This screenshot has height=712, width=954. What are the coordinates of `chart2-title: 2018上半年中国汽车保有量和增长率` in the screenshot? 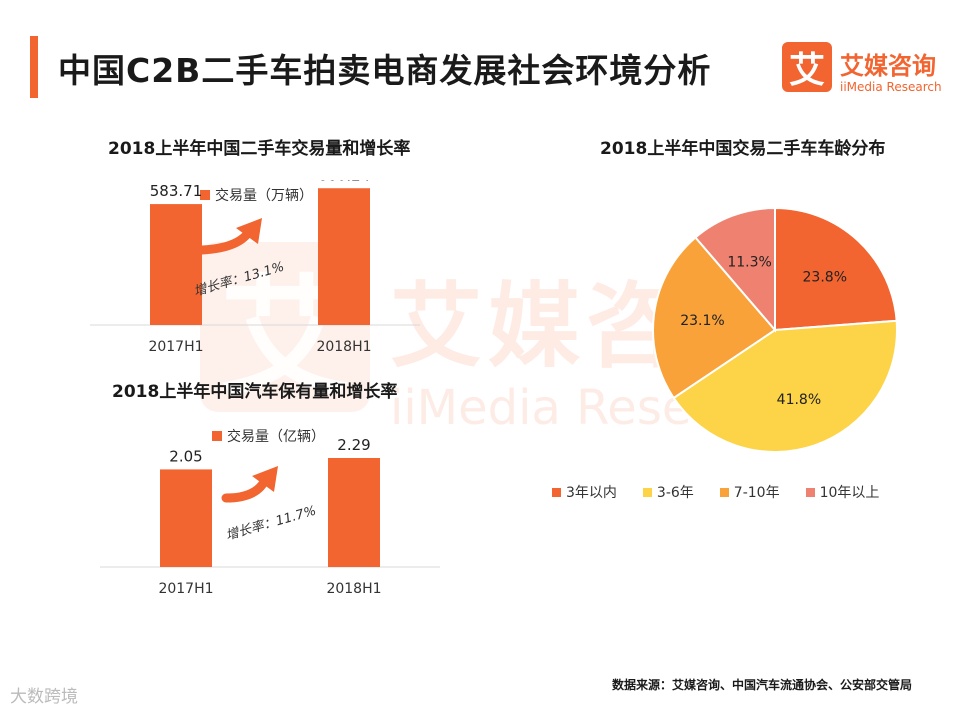 It's located at (255, 392).